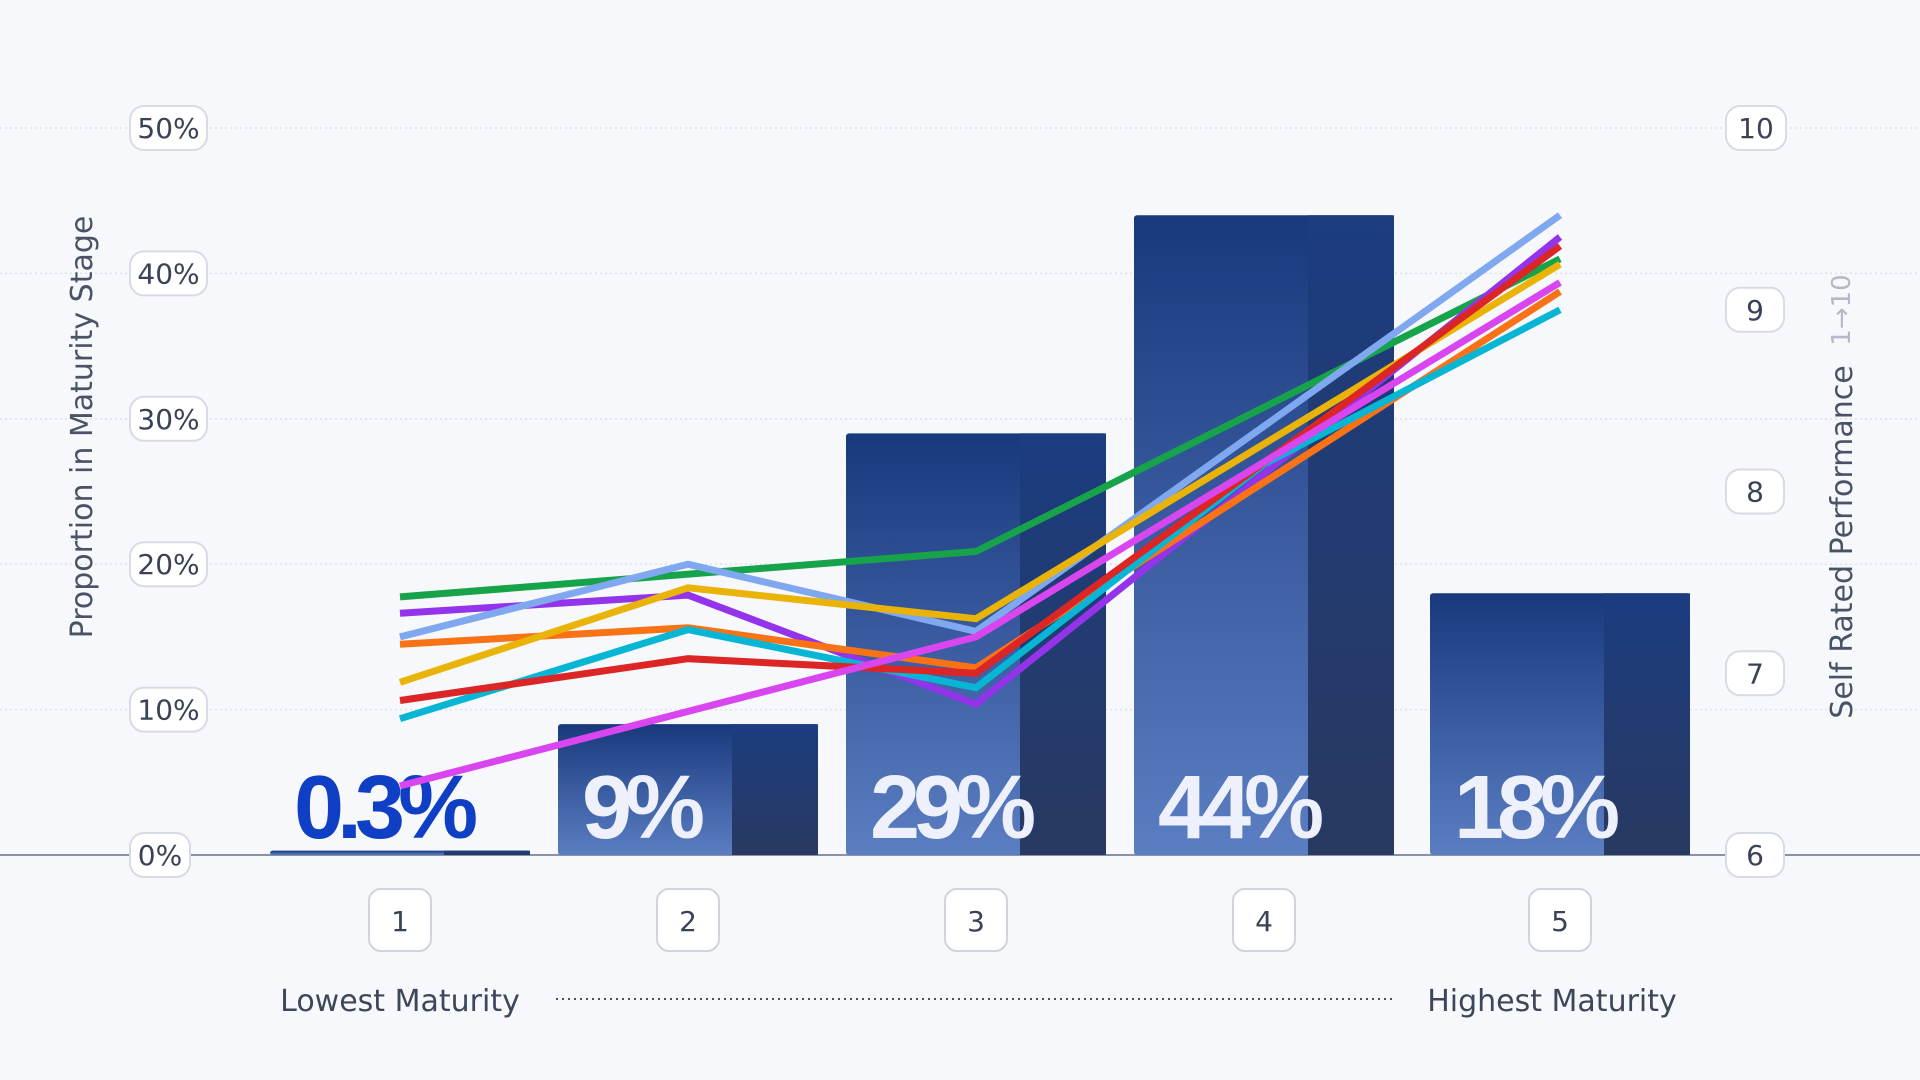  I want to click on y2-tick-10: 10, so click(1756, 128).